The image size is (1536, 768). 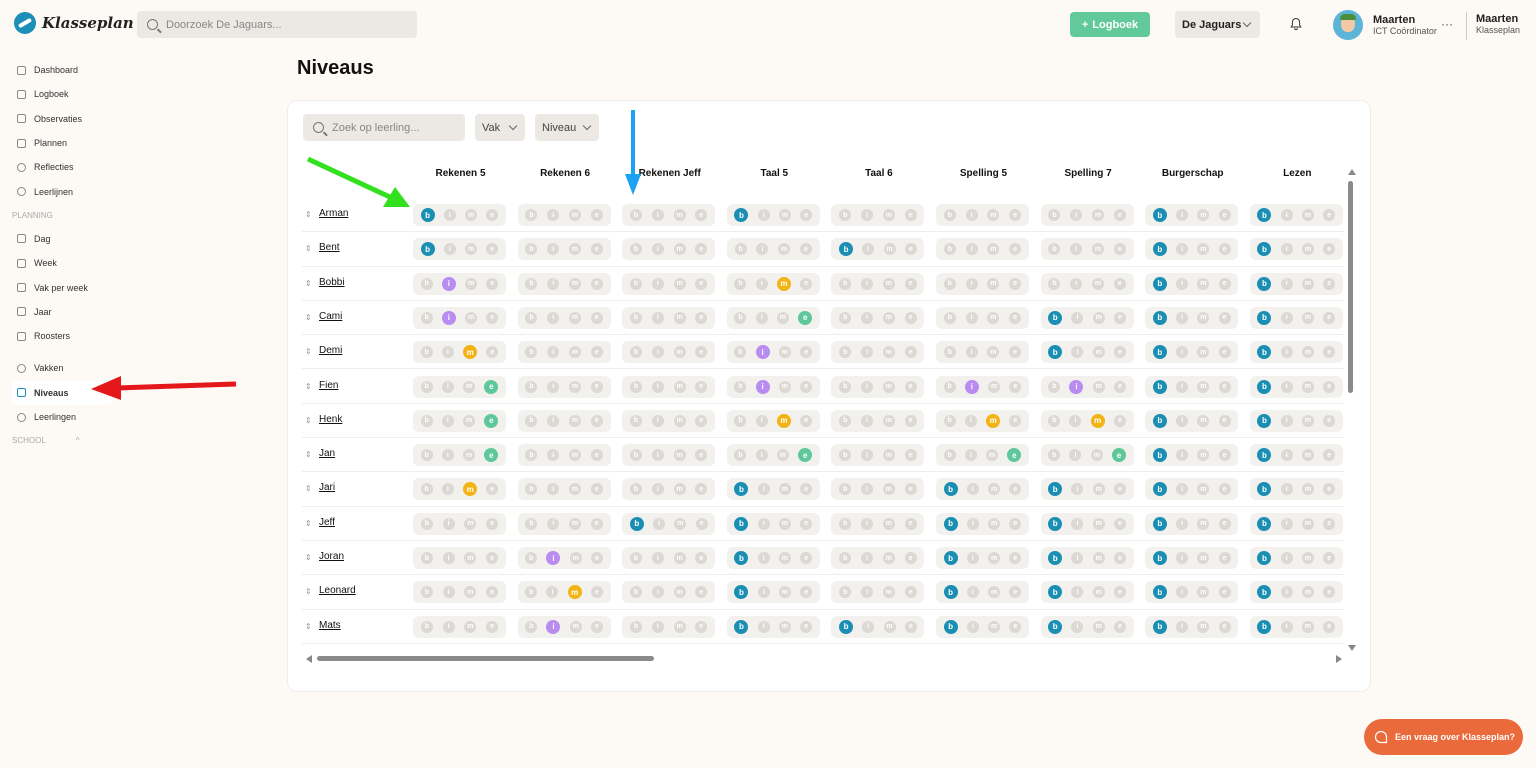 I want to click on more-options-icon: ···, so click(x=1447, y=24).